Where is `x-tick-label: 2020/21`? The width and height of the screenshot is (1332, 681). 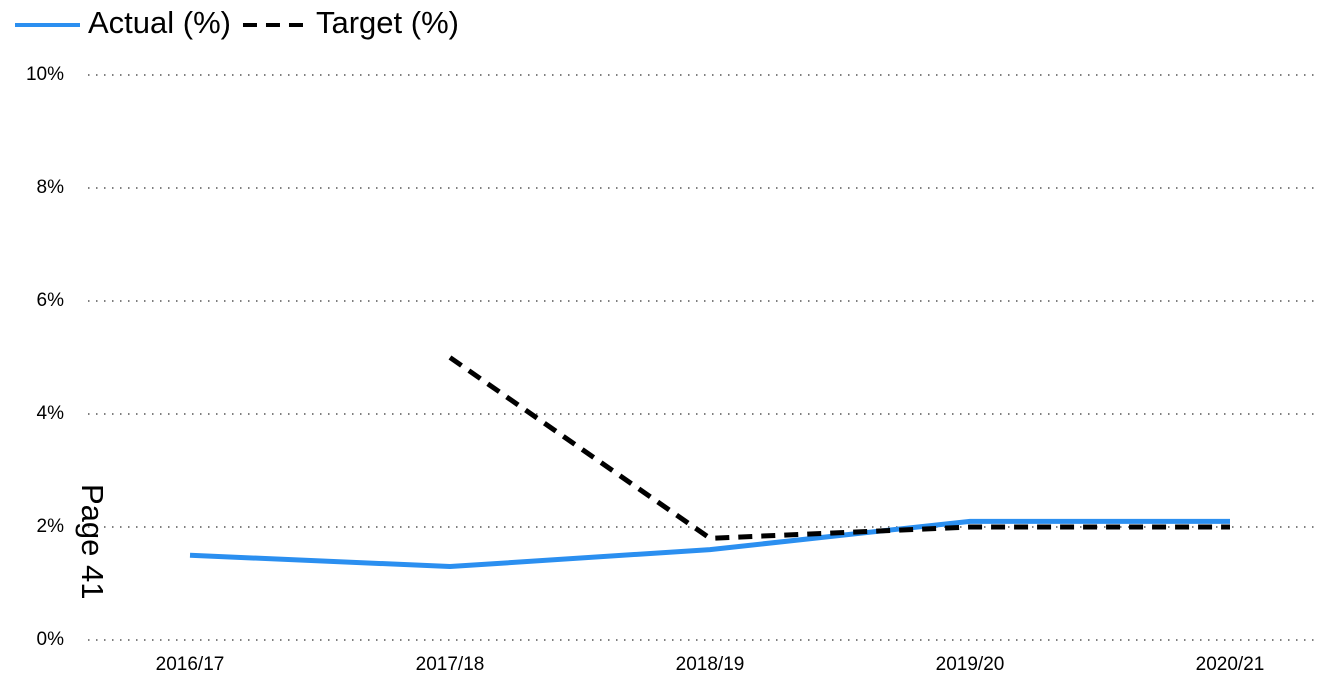
x-tick-label: 2020/21 is located at coordinates (1230, 664).